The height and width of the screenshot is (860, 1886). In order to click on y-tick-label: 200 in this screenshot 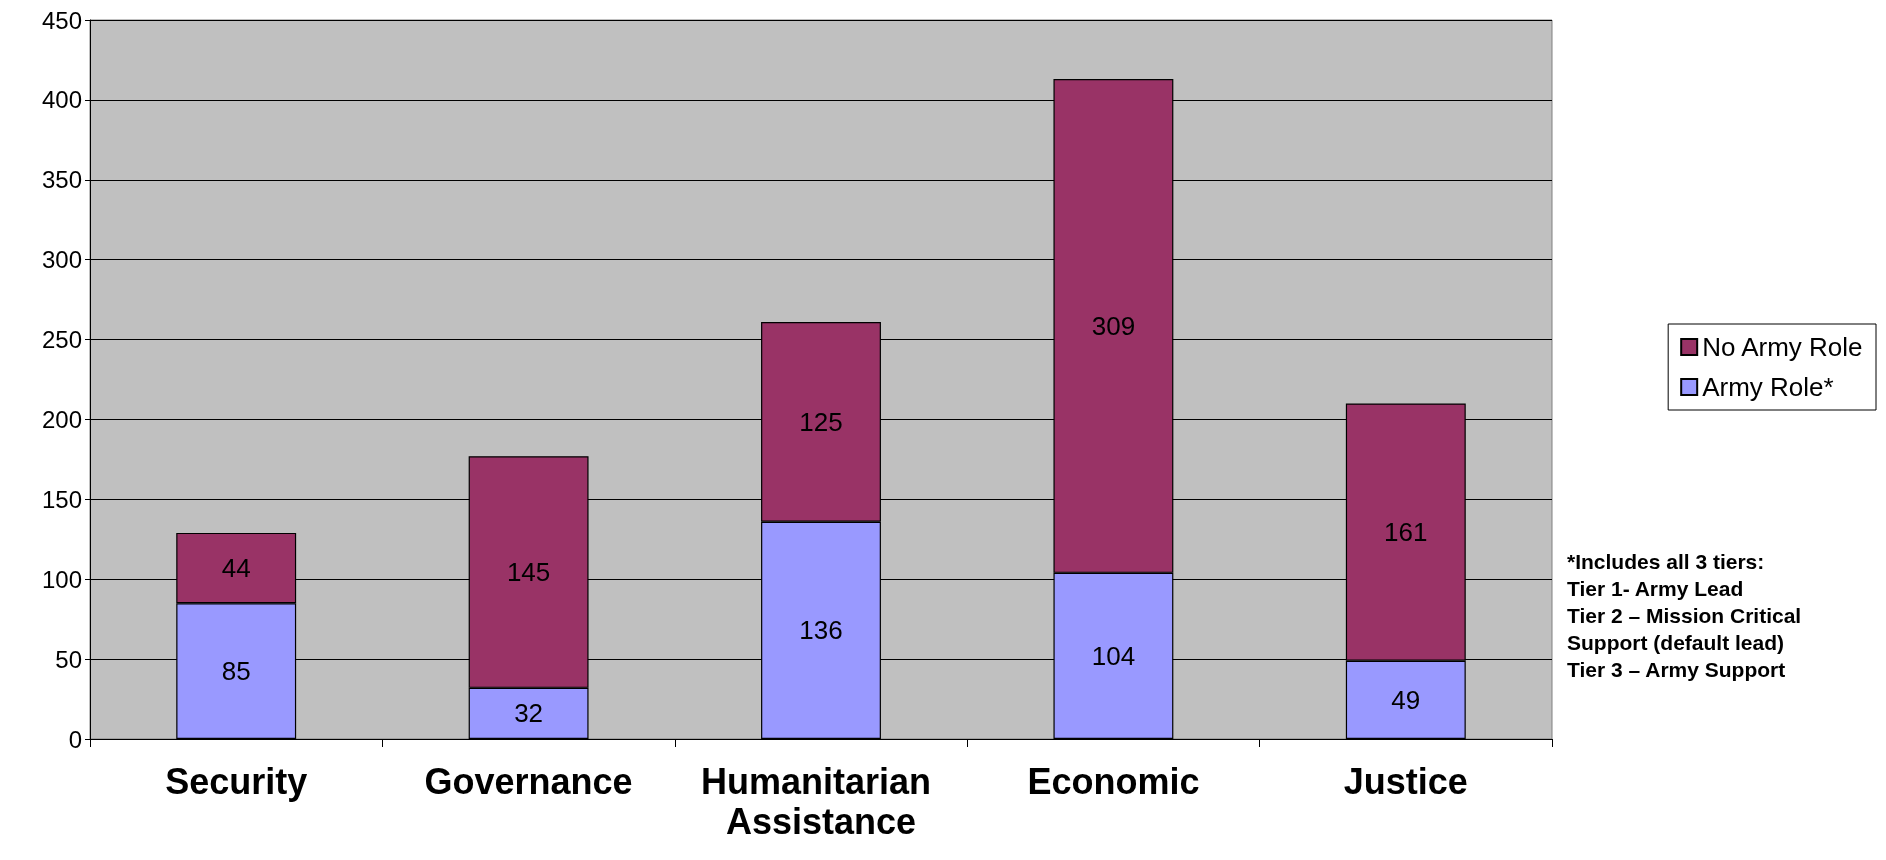, I will do `click(61, 419)`.